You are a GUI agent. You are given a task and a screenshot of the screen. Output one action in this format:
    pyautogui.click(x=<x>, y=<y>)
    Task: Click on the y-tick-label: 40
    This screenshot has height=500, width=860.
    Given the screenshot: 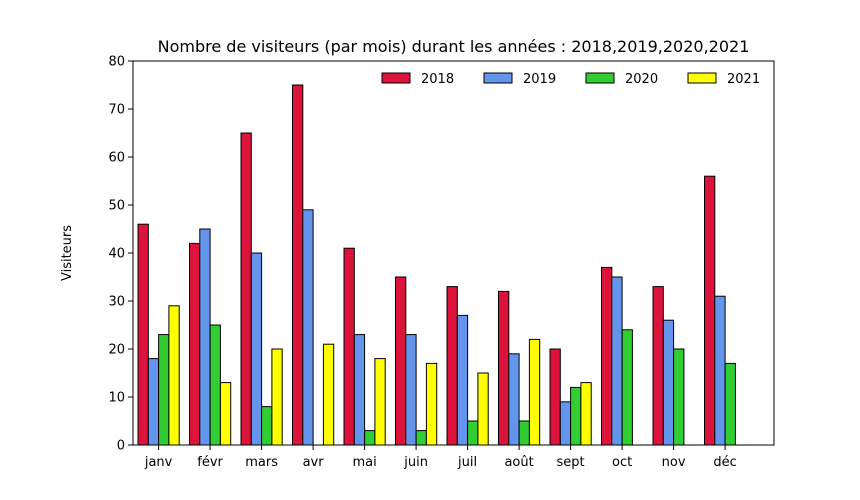 What is the action you would take?
    pyautogui.click(x=116, y=254)
    